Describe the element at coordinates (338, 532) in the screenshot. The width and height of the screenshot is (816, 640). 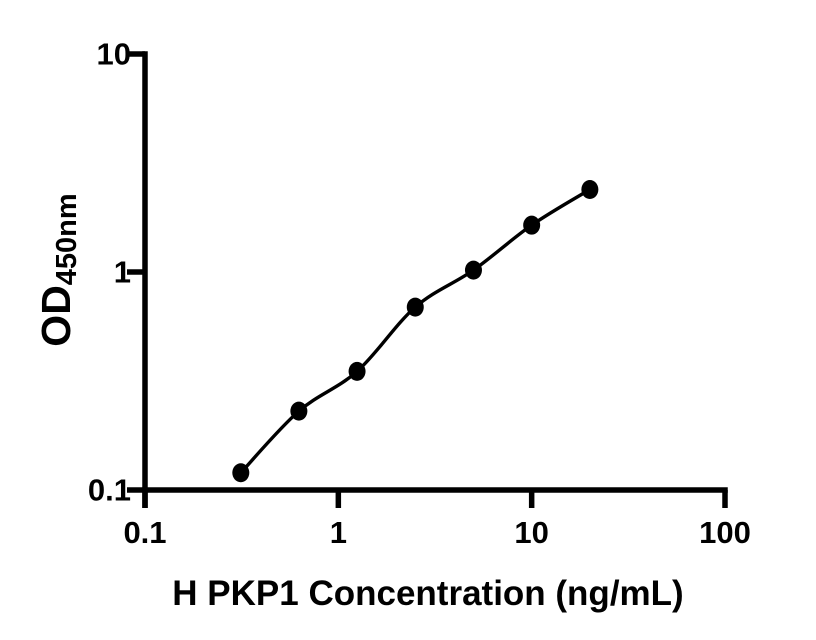
I see `x-tick-label: 1` at that location.